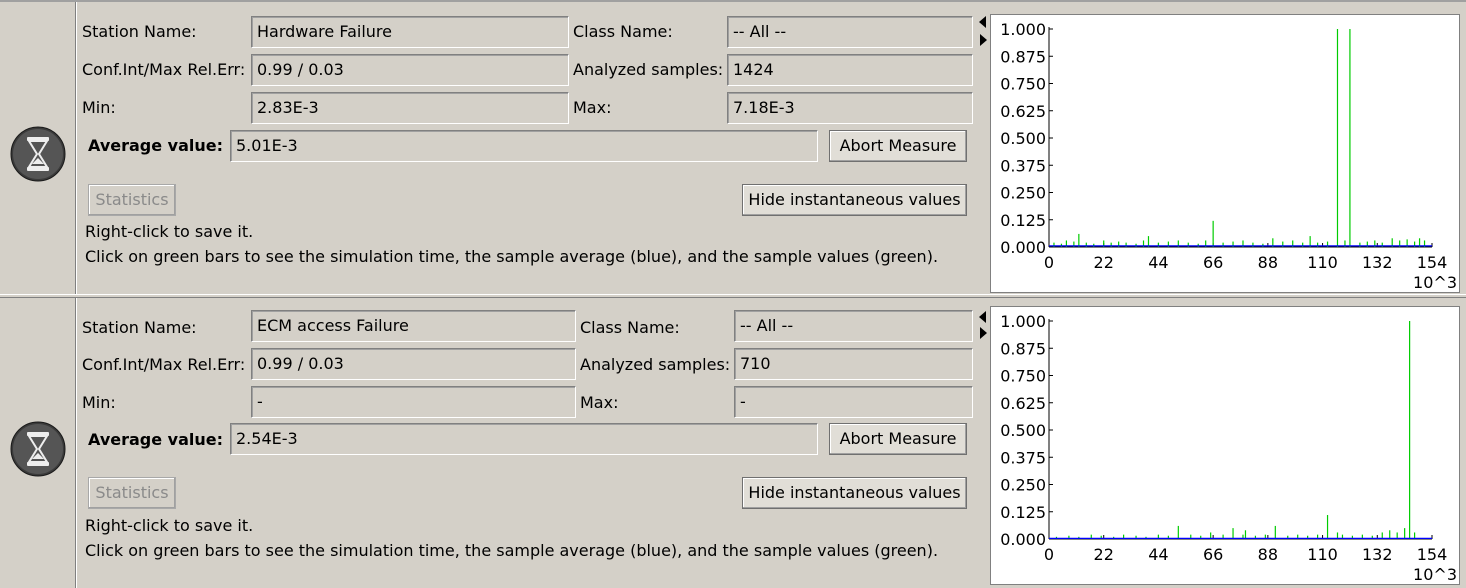  Describe the element at coordinates (524, 146) in the screenshot. I see `average-value-field: 5.01E-3` at that location.